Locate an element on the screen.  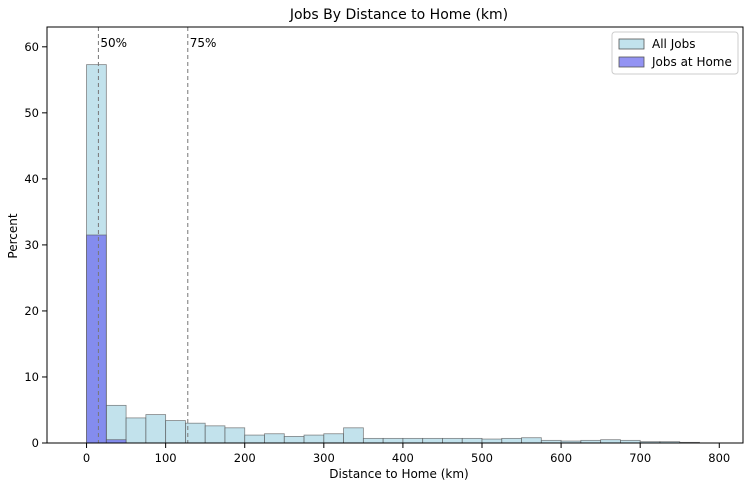
x-tick-label-3: 300 is located at coordinates (324, 458).